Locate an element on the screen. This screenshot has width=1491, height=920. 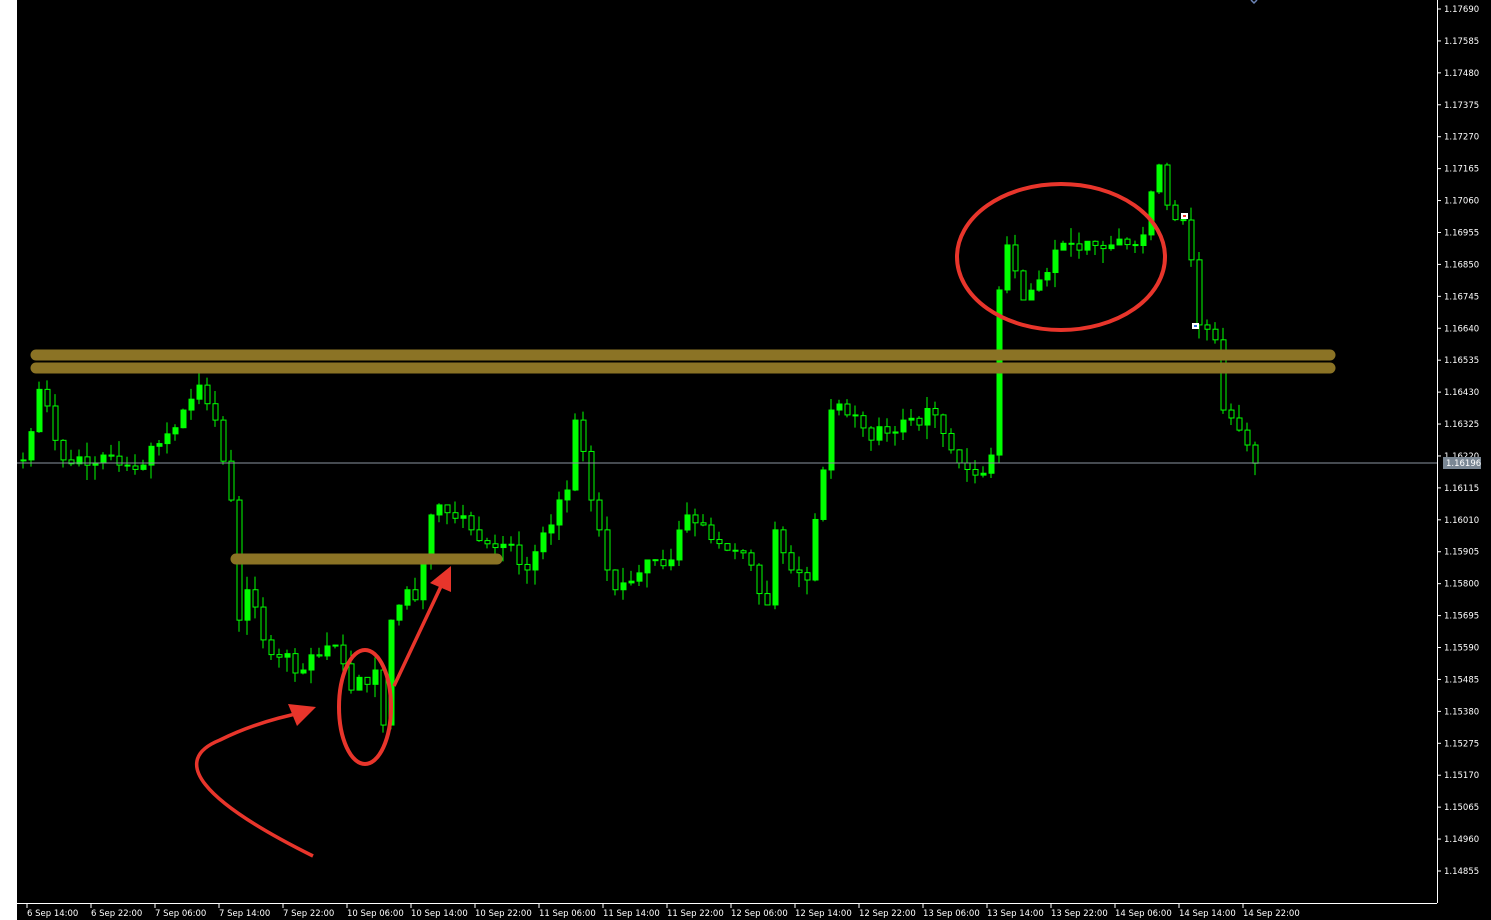
price-tick-label: 1.15590 is located at coordinates (1461, 649).